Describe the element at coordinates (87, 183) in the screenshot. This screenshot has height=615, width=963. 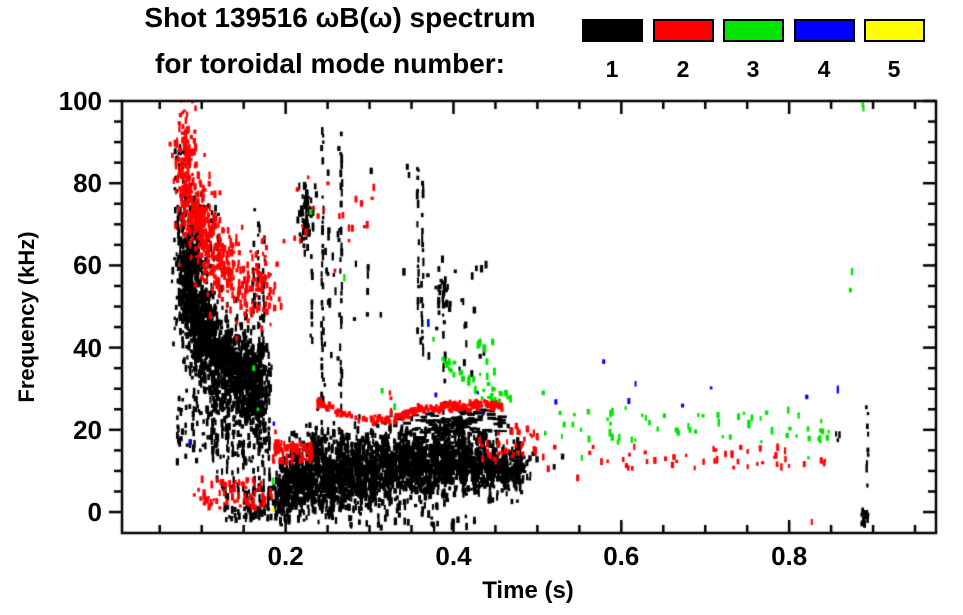
I see `y-tick-label-80: 80` at that location.